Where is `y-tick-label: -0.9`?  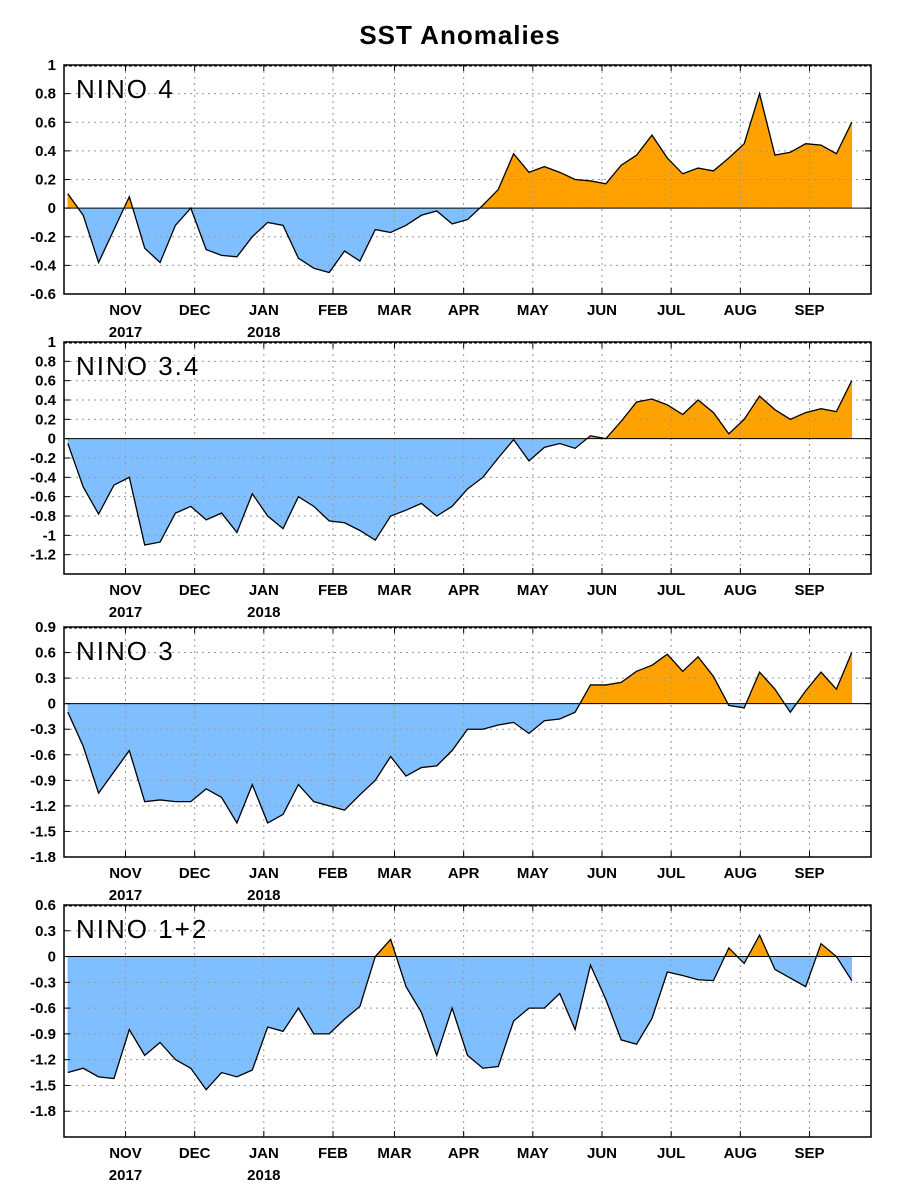 y-tick-label: -0.9 is located at coordinates (43, 1034).